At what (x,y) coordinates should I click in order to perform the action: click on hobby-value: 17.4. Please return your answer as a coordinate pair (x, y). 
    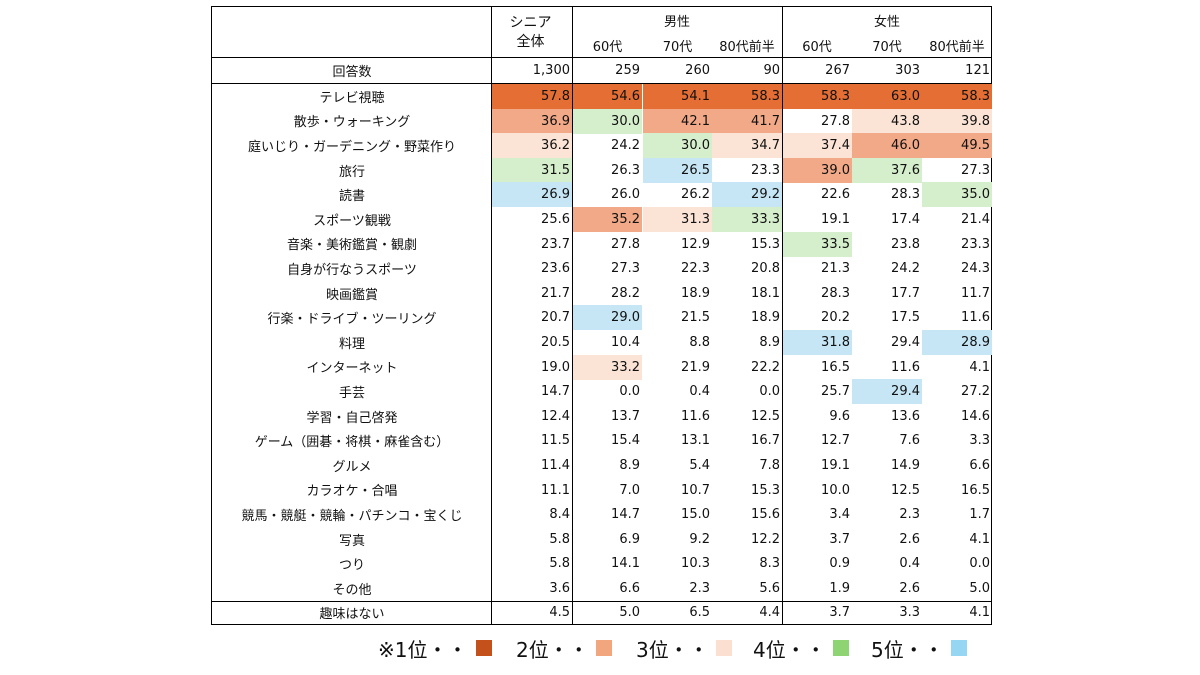
    Looking at the image, I should click on (905, 220).